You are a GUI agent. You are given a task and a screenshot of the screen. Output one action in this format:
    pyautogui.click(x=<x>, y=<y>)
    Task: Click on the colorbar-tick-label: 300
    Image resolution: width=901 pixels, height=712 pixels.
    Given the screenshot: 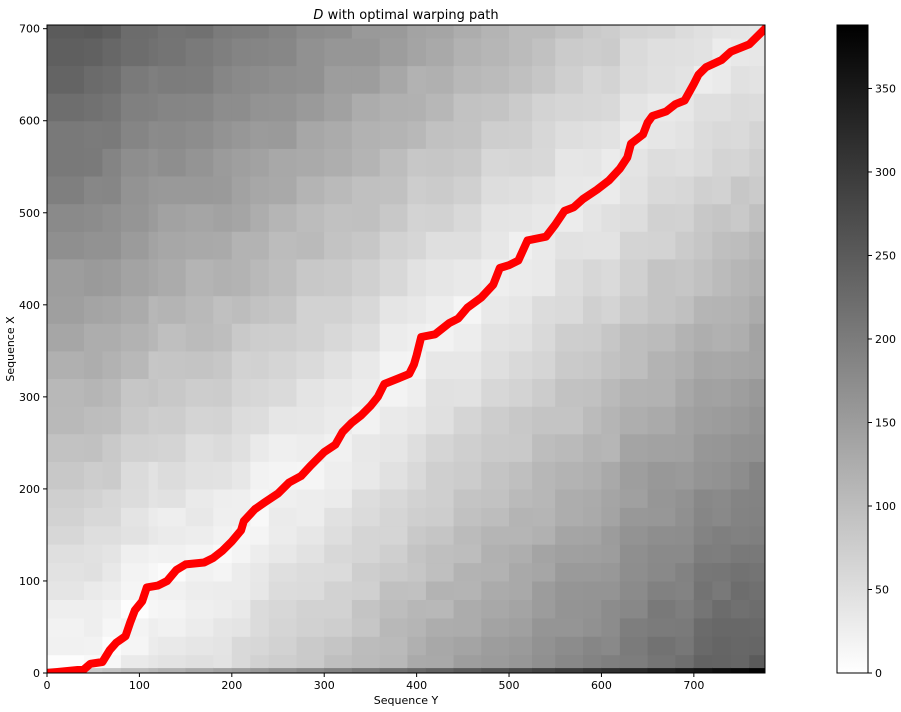 What is the action you would take?
    pyautogui.click(x=885, y=172)
    